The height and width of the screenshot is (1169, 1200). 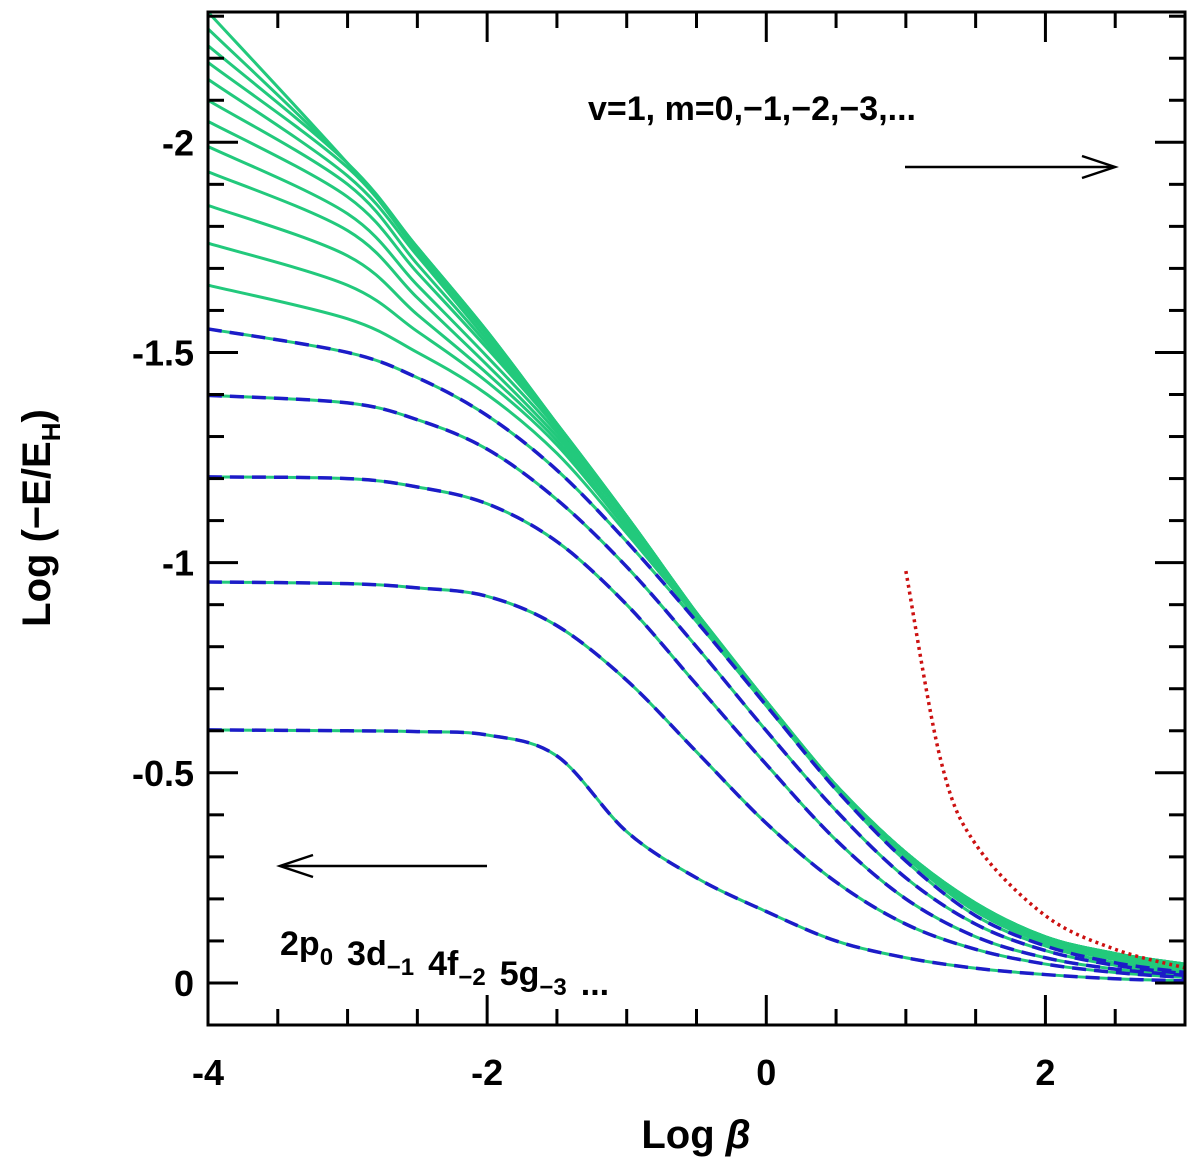 I want to click on y-tick-label: -2, so click(x=178, y=142).